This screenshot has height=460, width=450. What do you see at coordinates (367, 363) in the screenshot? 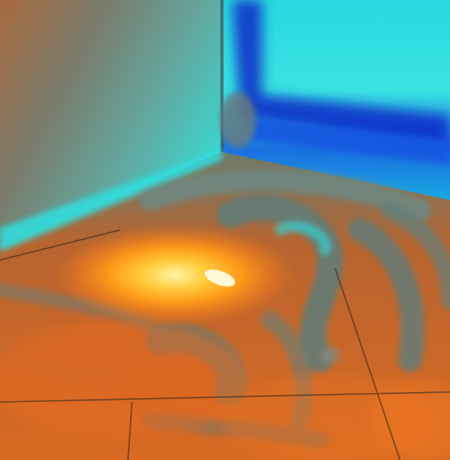
I see `tile-line-diagonal-right` at bounding box center [367, 363].